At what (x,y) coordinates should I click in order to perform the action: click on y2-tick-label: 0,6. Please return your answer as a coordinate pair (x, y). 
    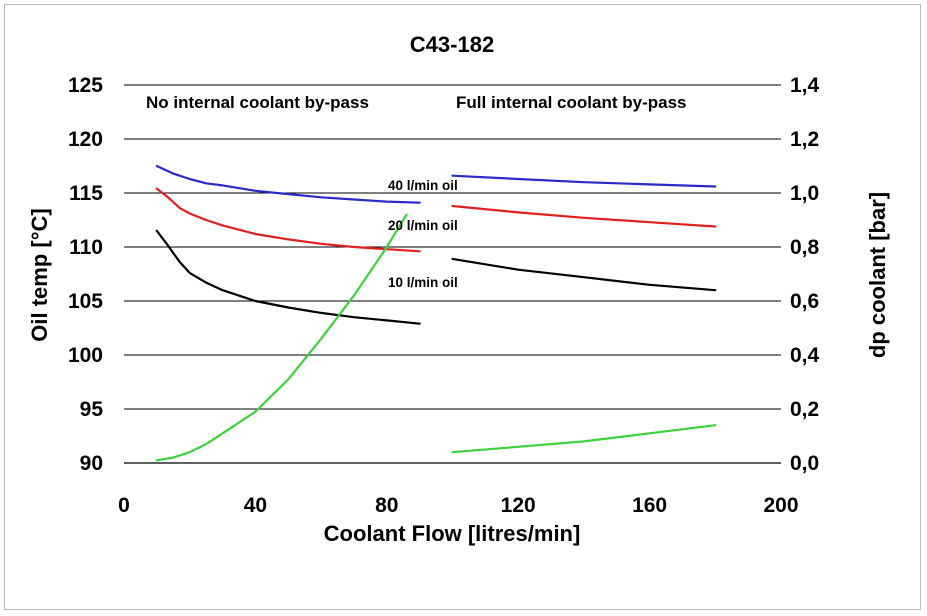
    Looking at the image, I should click on (804, 301).